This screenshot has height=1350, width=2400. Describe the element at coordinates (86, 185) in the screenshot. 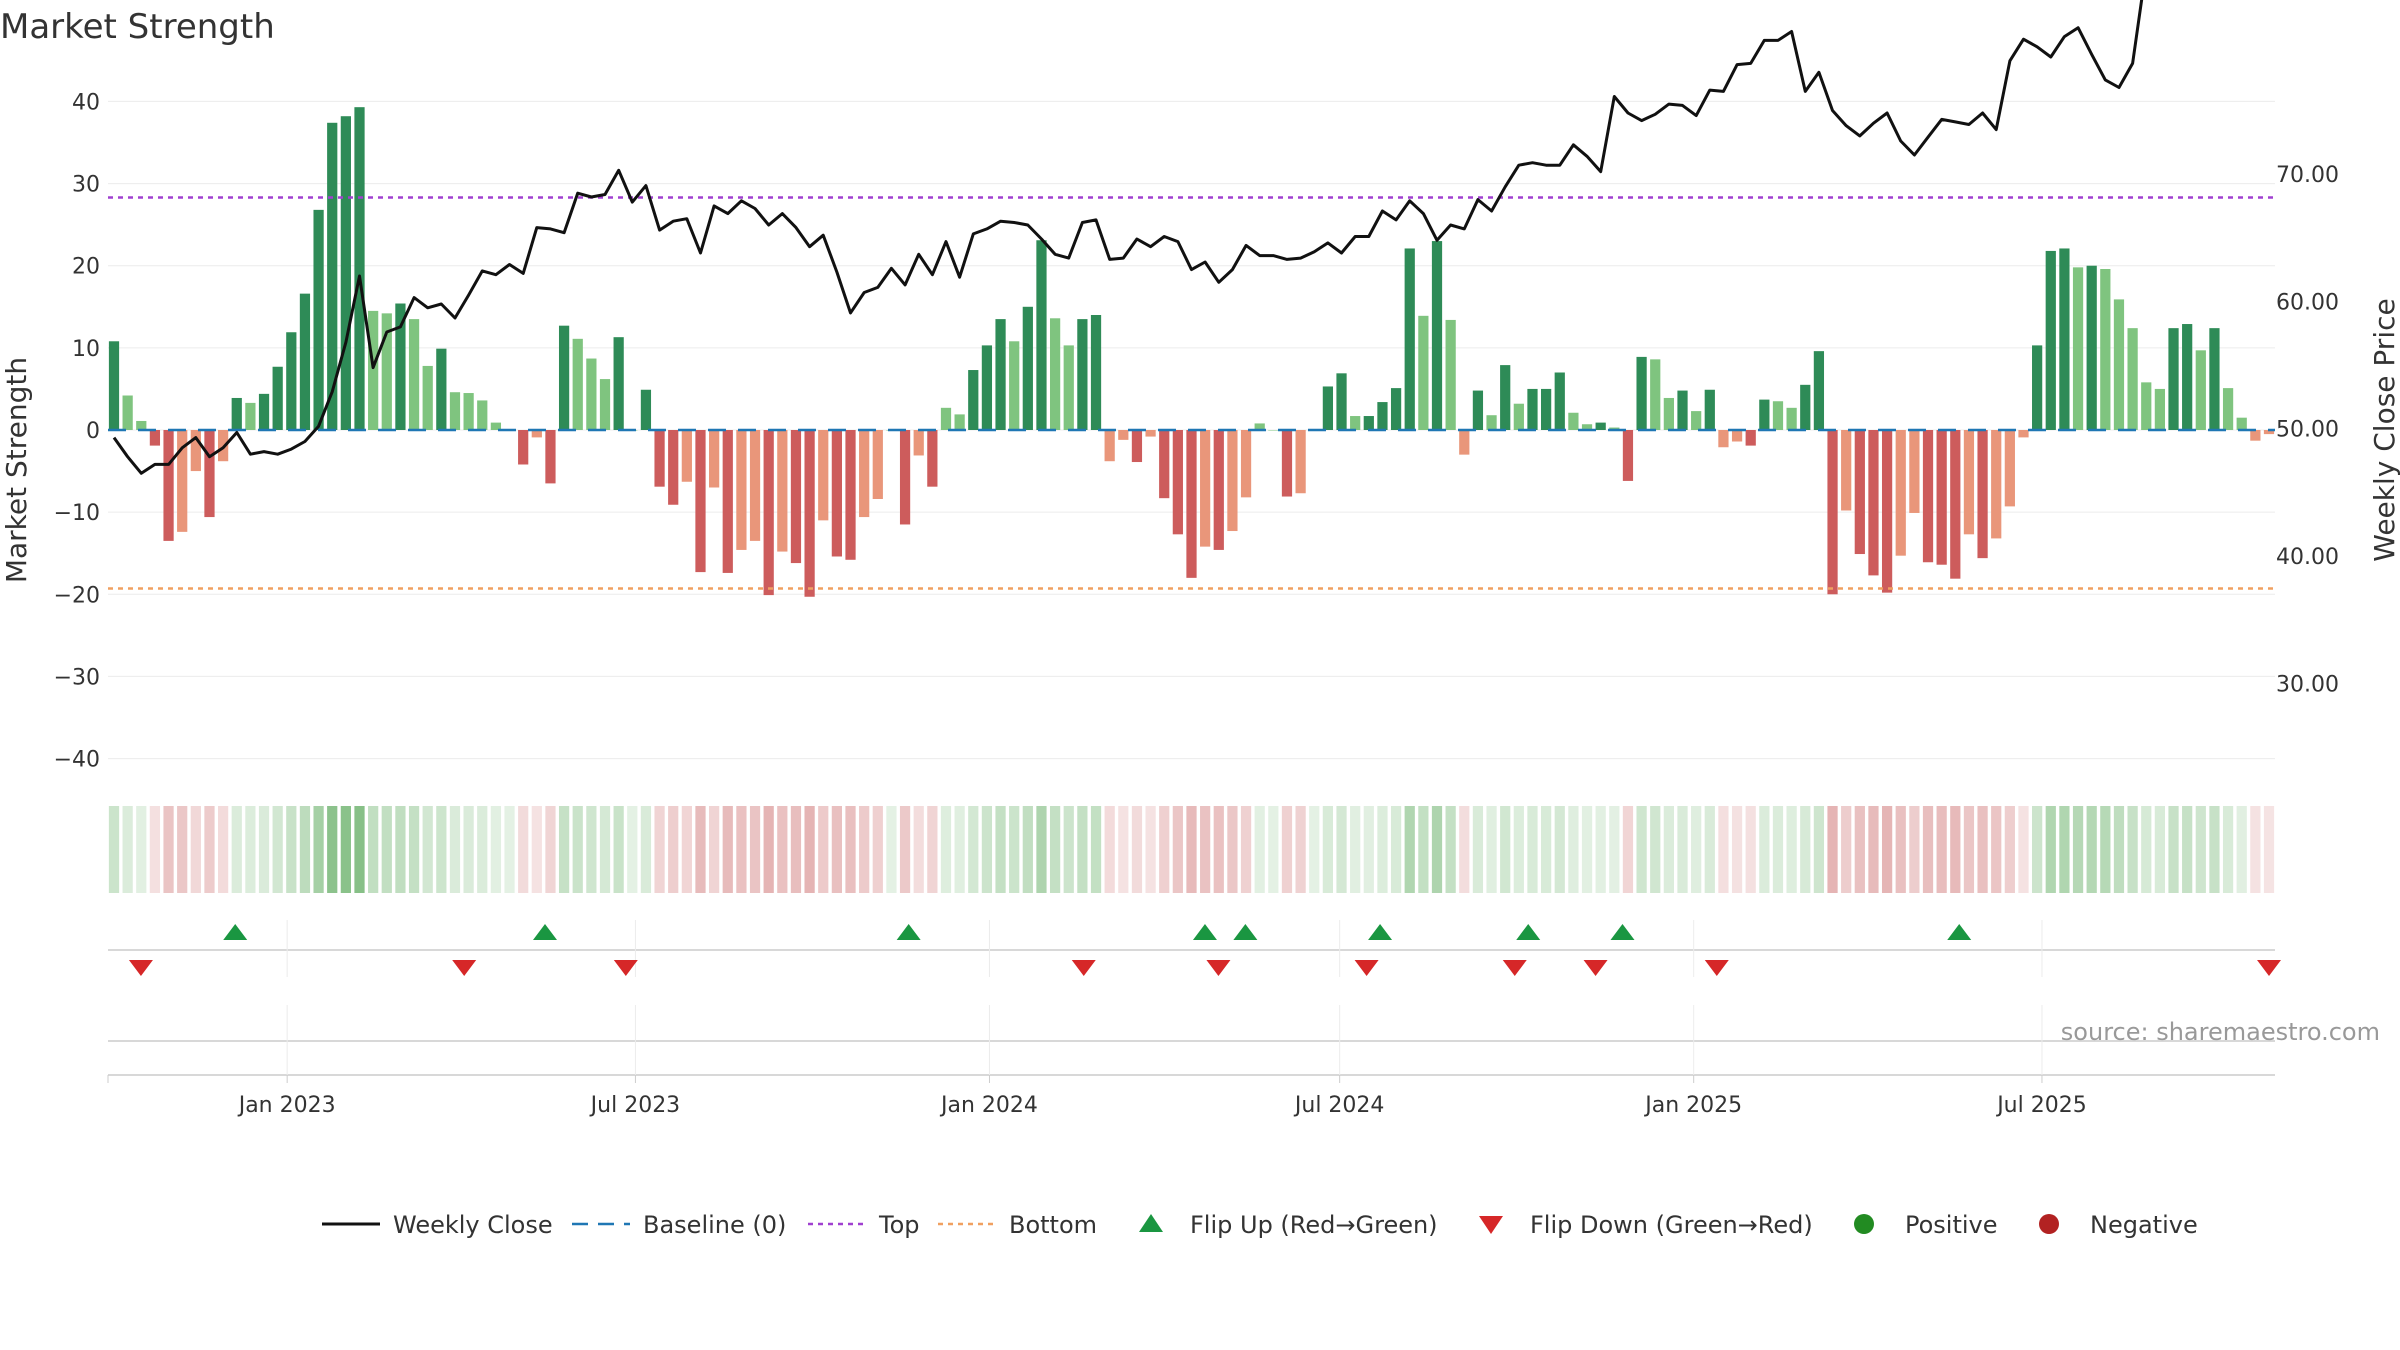

I see `y-tick-label: 30` at that location.